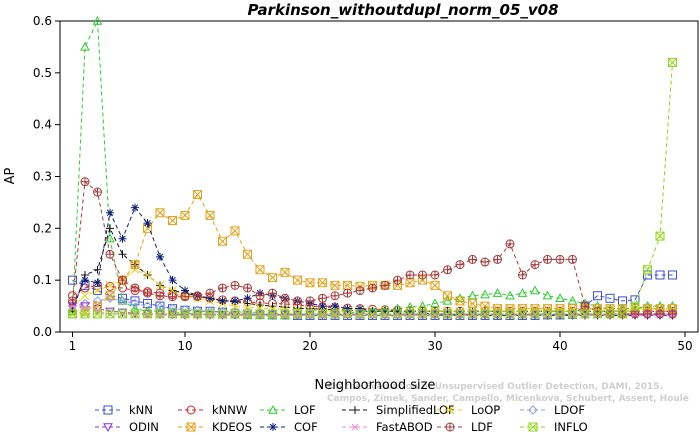 Image resolution: width=699 pixels, height=434 pixels. What do you see at coordinates (289, 427) in the screenshot?
I see `legend-item-cof: COF` at bounding box center [289, 427].